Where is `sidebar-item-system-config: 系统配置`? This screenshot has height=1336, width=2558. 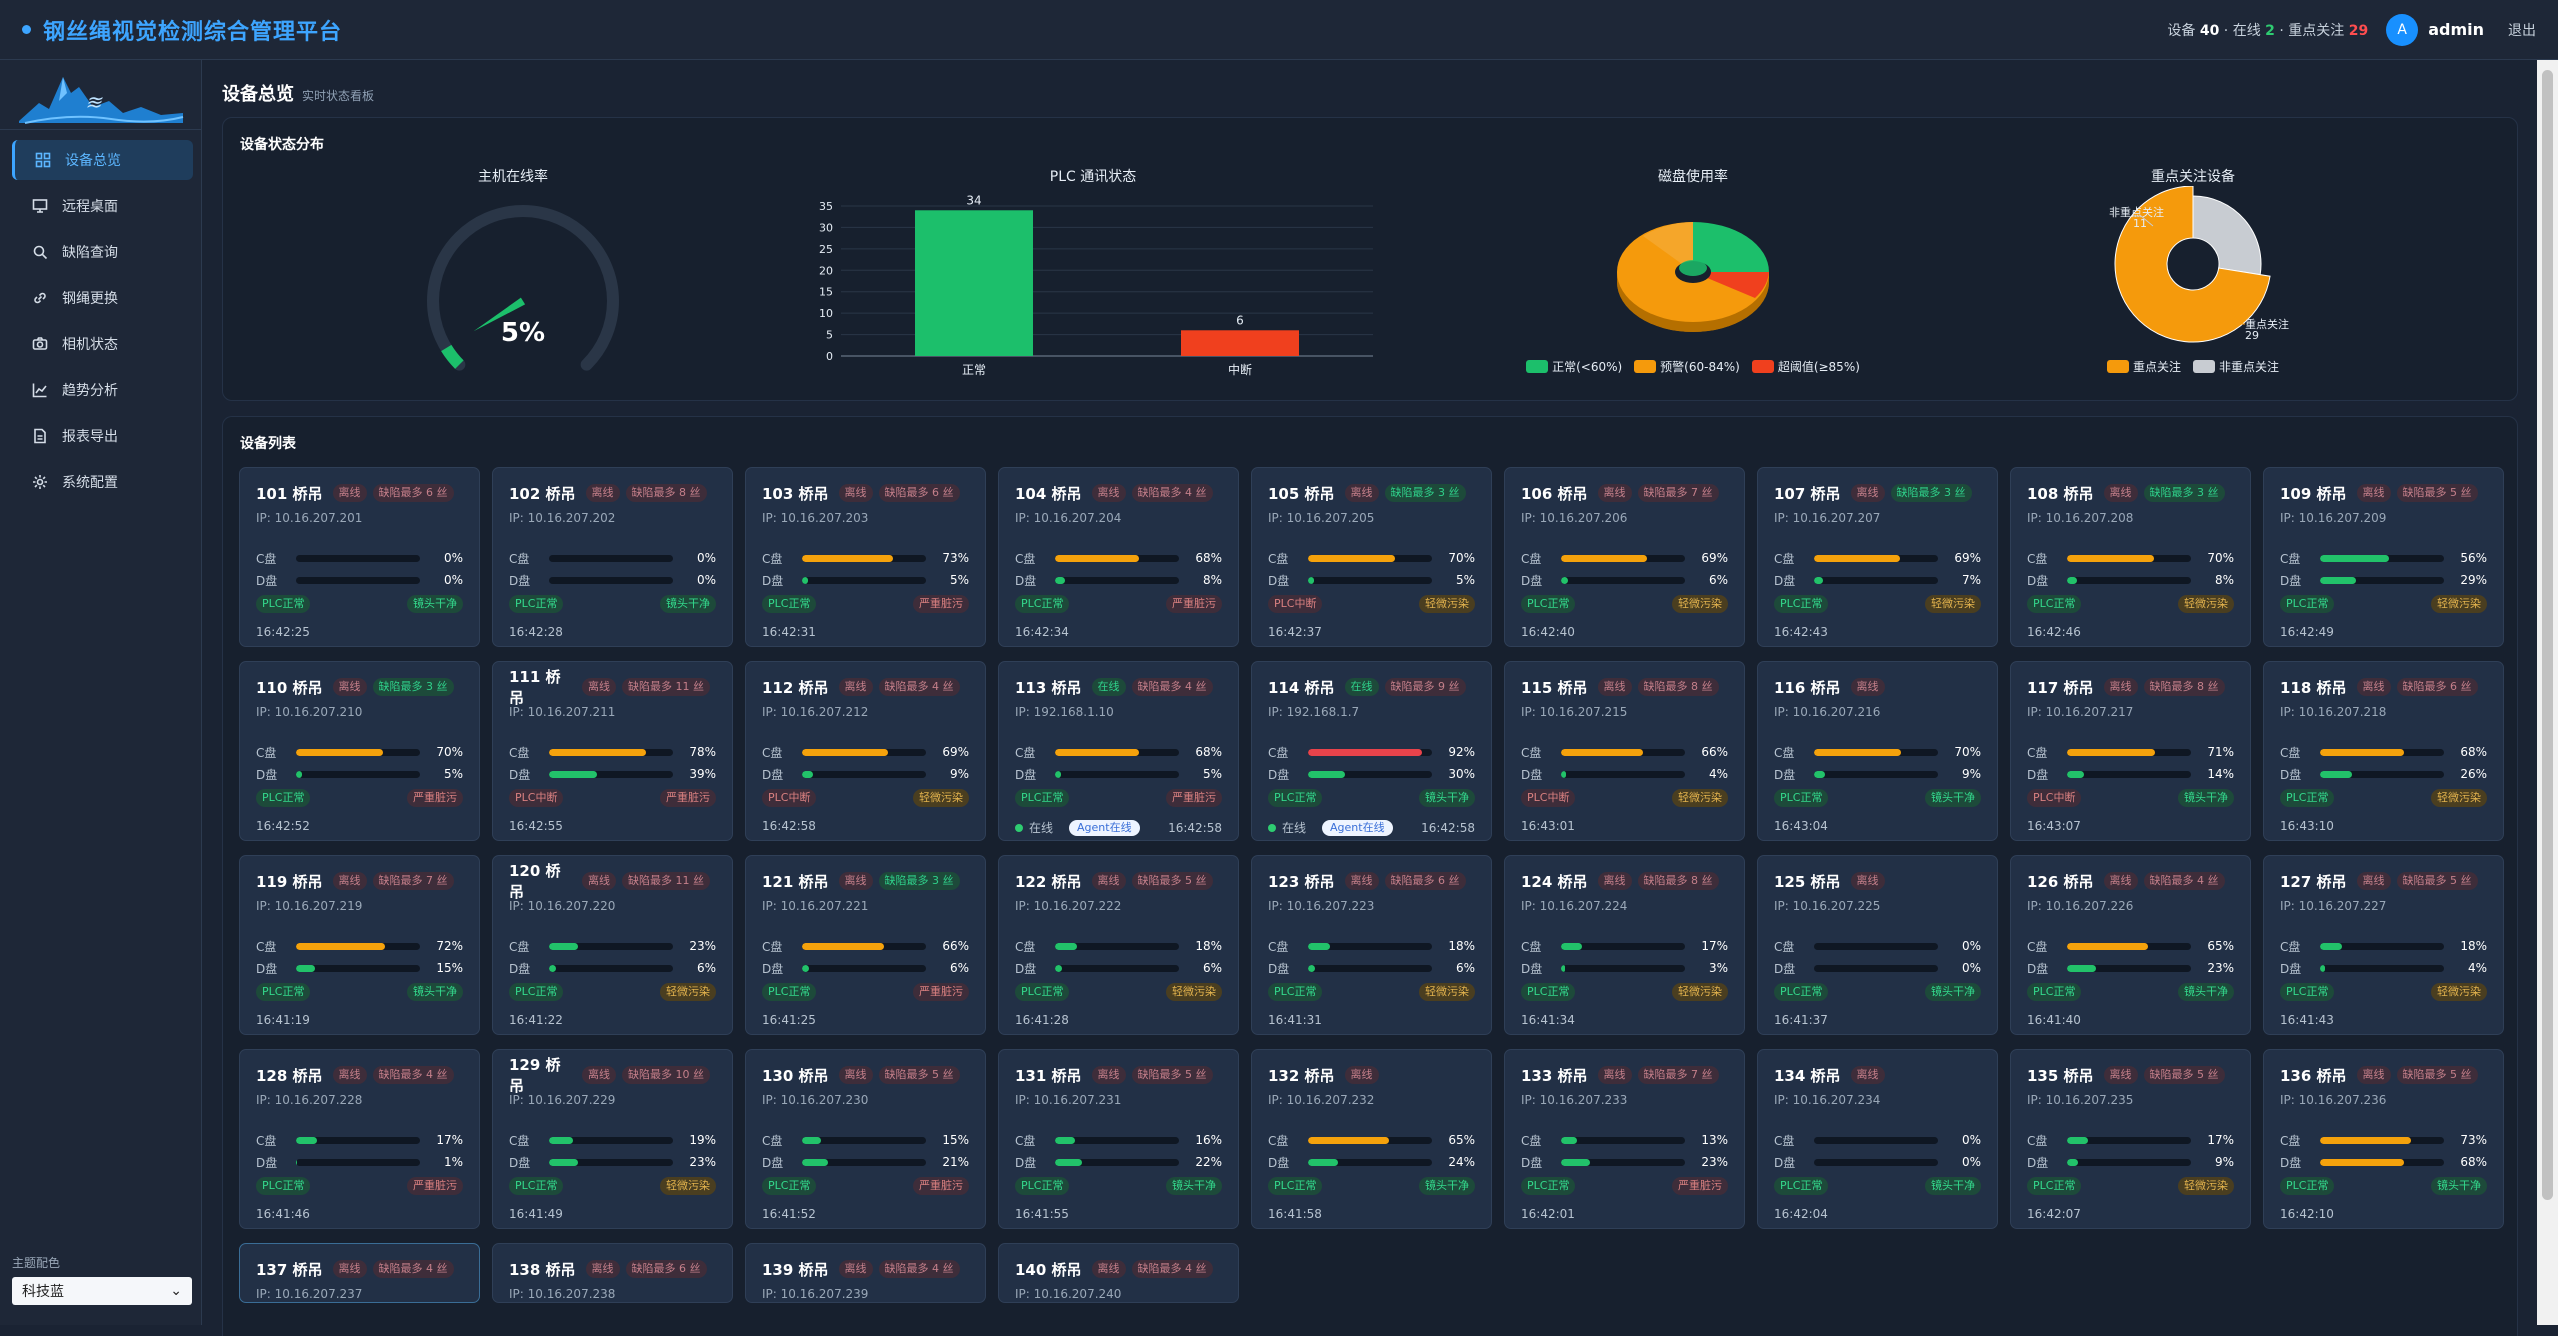
sidebar-item-system-config: 系统配置 is located at coordinates (102, 482).